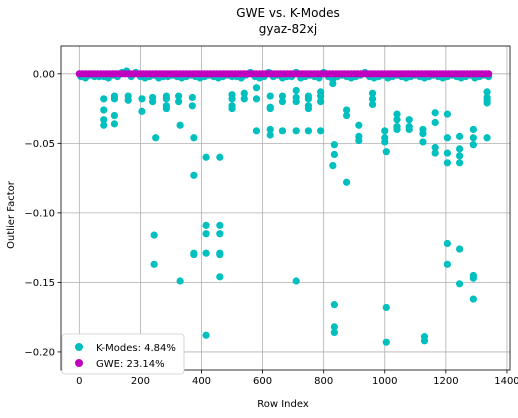  What do you see at coordinates (262, 381) in the screenshot?
I see `x-tick-label: 600` at bounding box center [262, 381].